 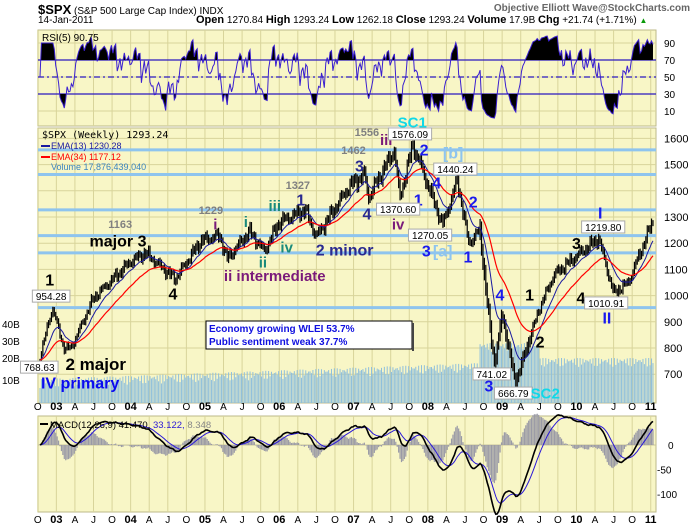 What do you see at coordinates (298, 186) in the screenshot?
I see `wave-label: 1327` at bounding box center [298, 186].